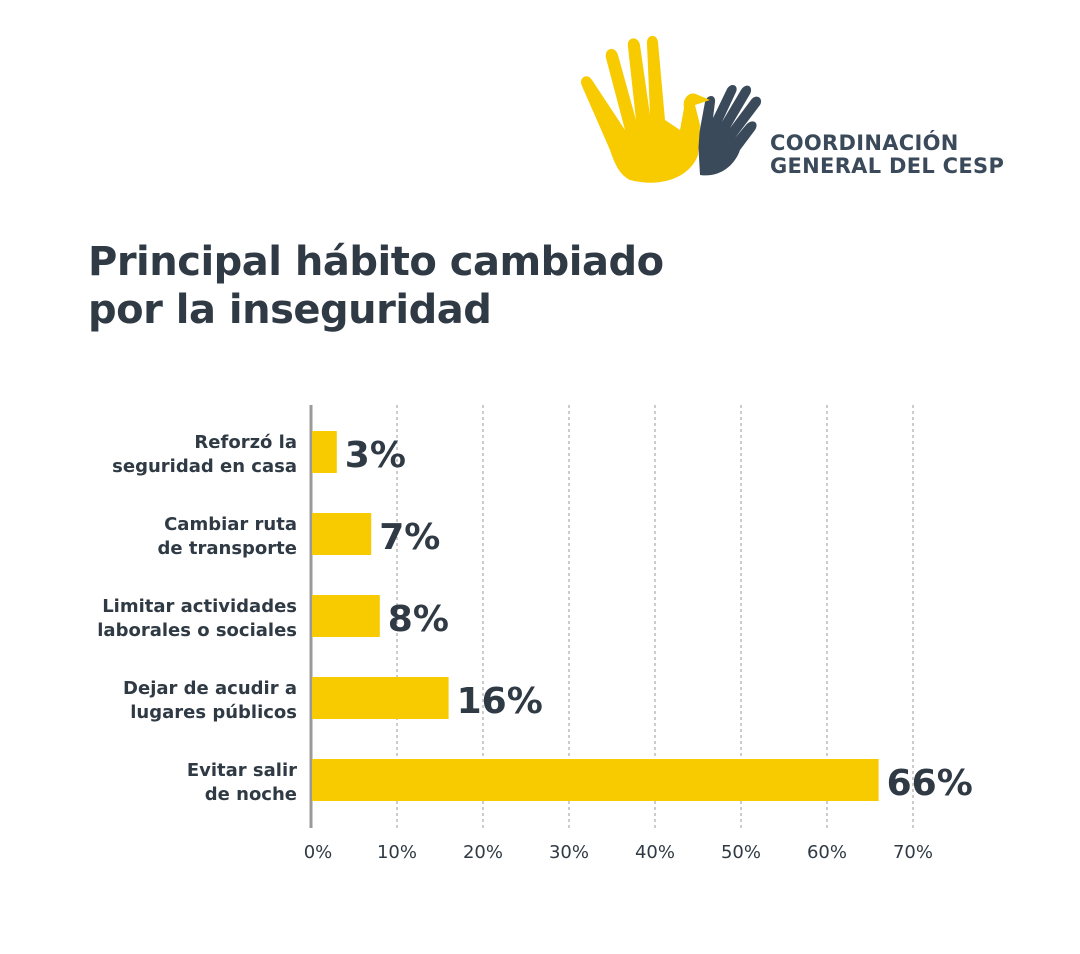 This screenshot has height=954, width=1080. I want to click on data-label: 66%, so click(930, 783).